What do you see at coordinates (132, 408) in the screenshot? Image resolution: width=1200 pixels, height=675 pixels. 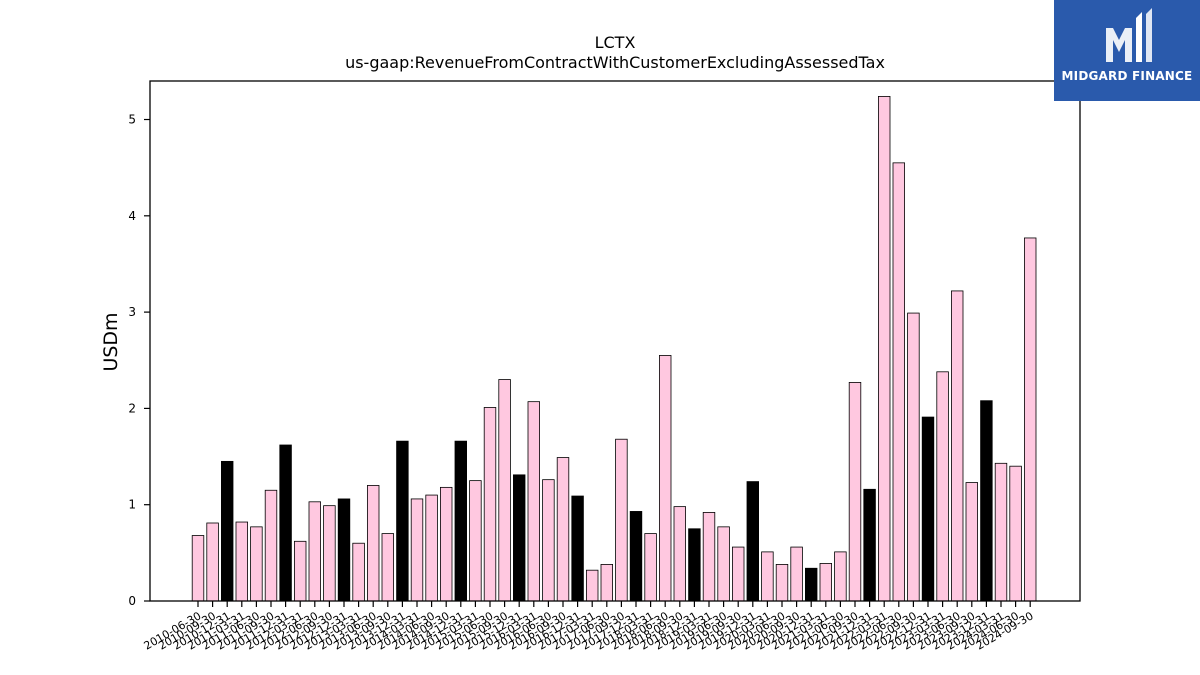 I see `y-tick-label: 2` at bounding box center [132, 408].